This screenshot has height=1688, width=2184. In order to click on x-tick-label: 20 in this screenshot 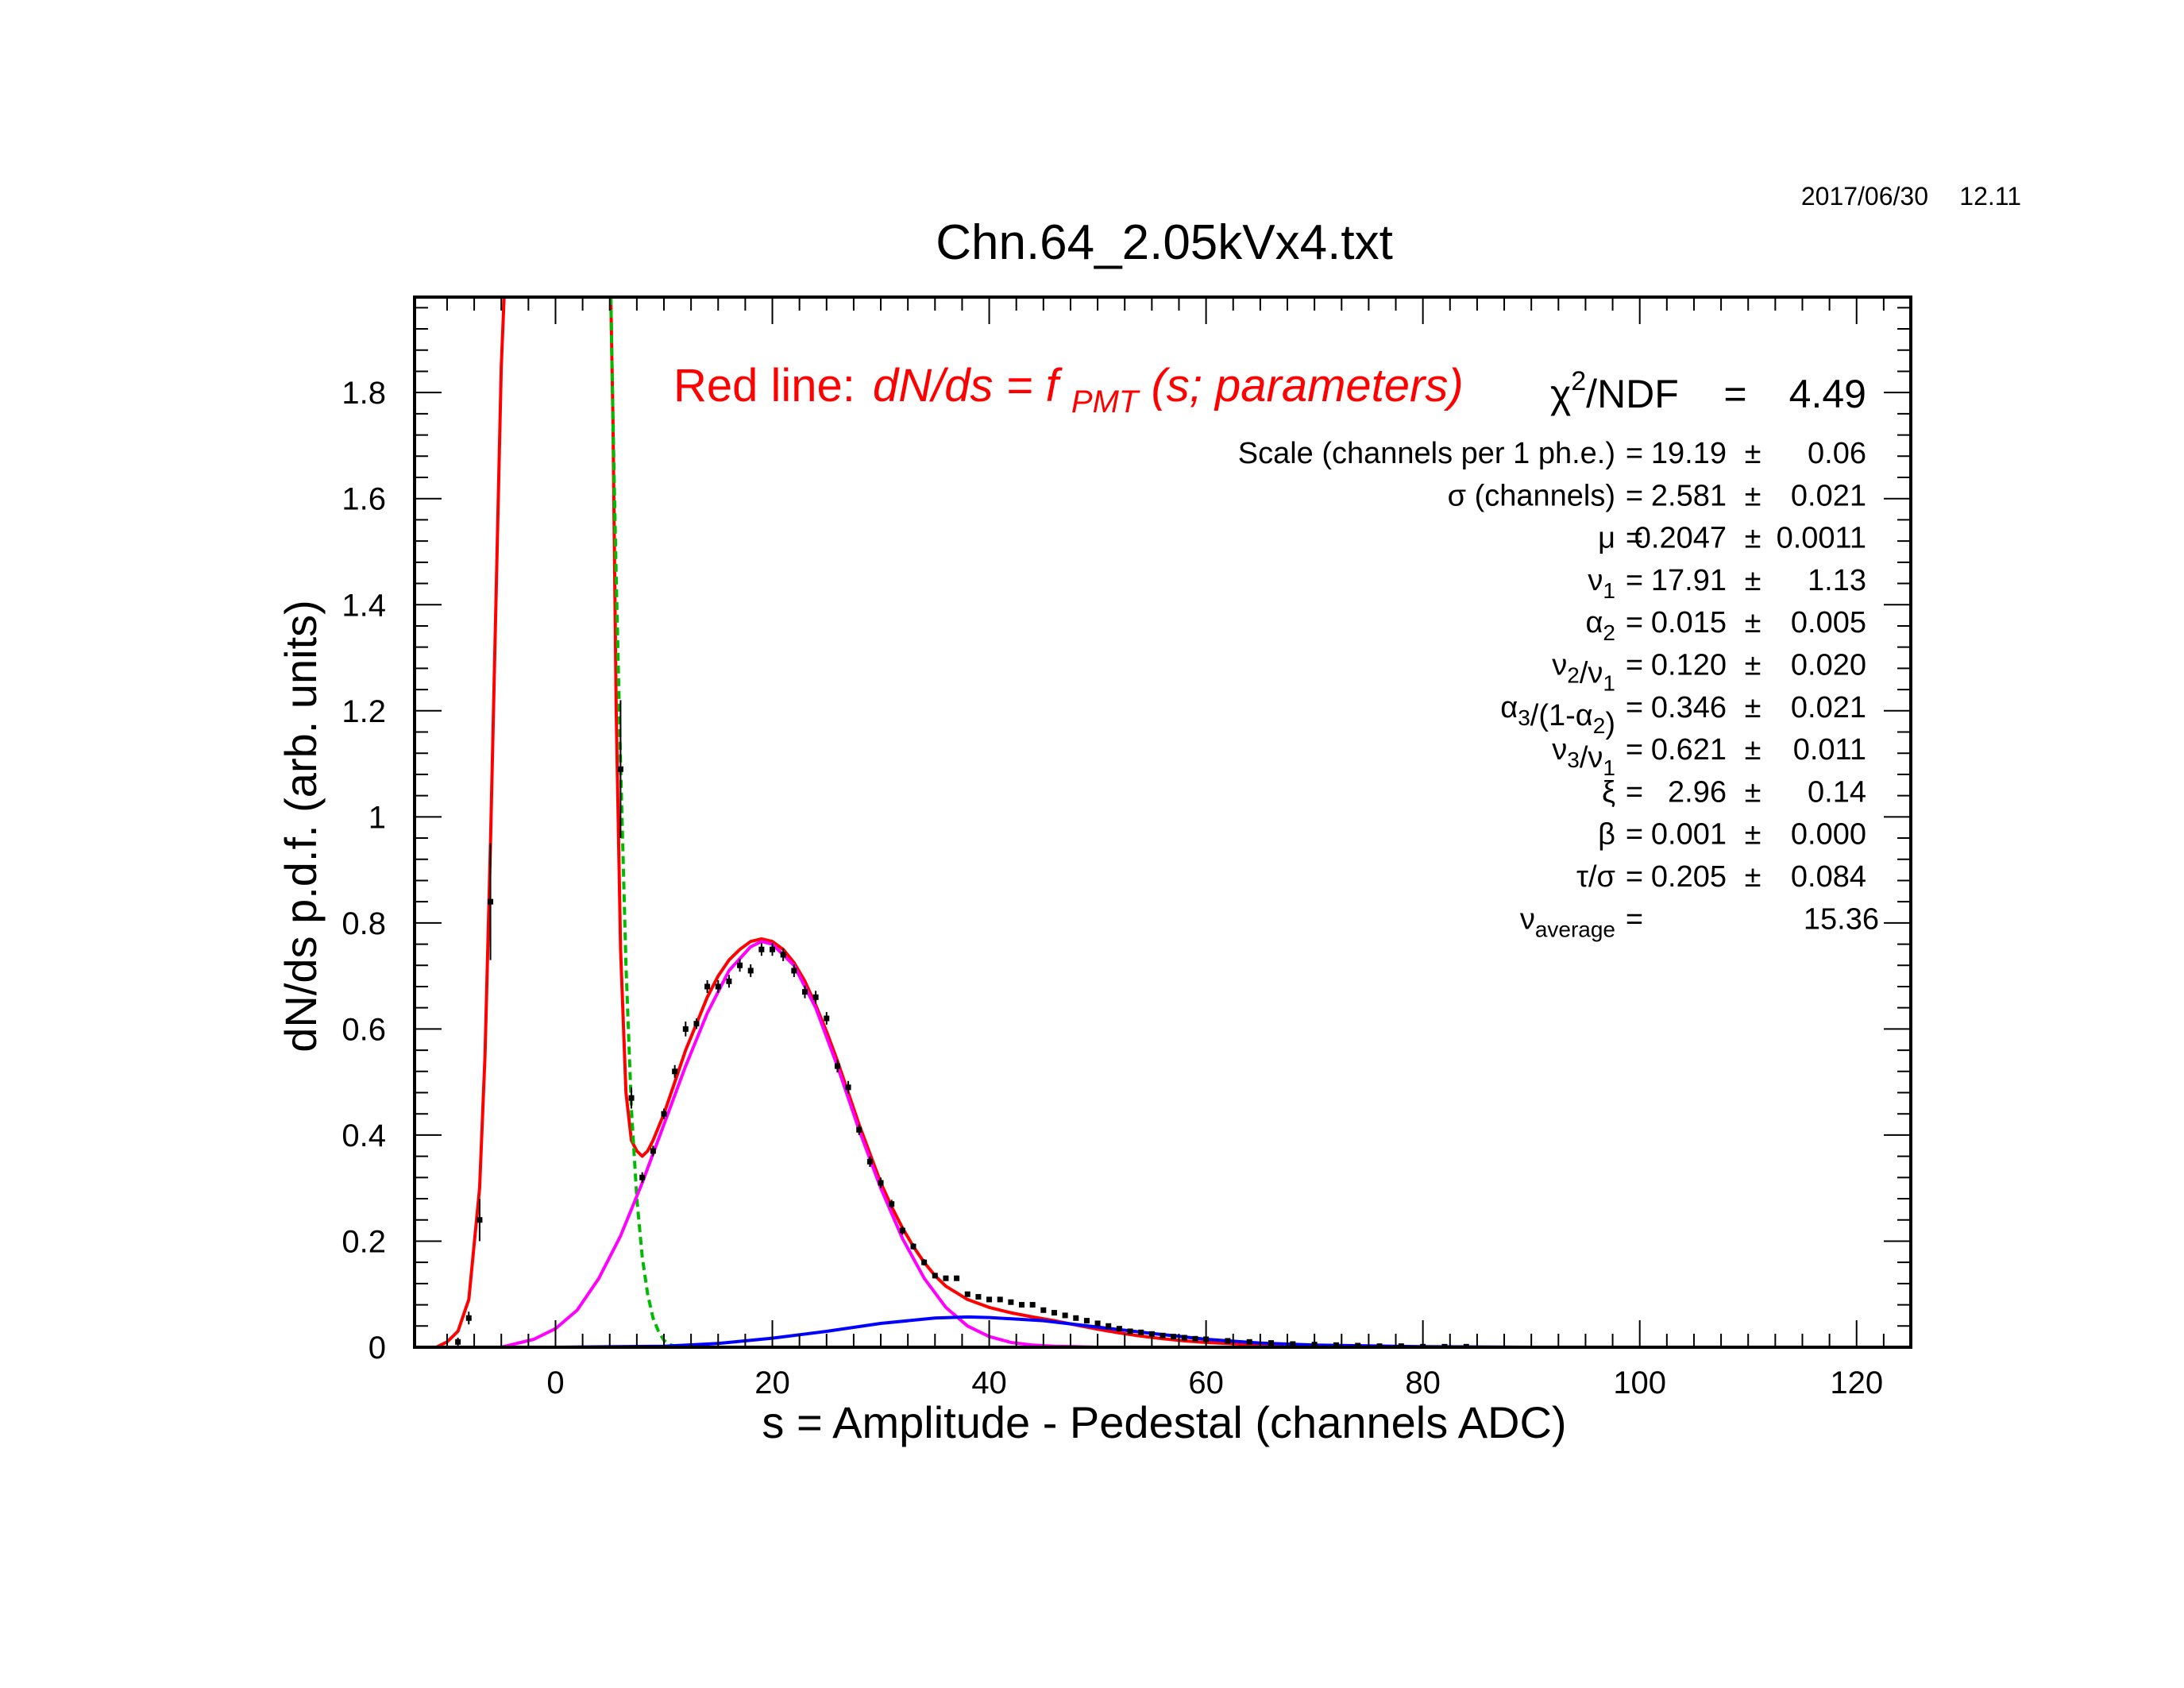, I will do `click(772, 1382)`.